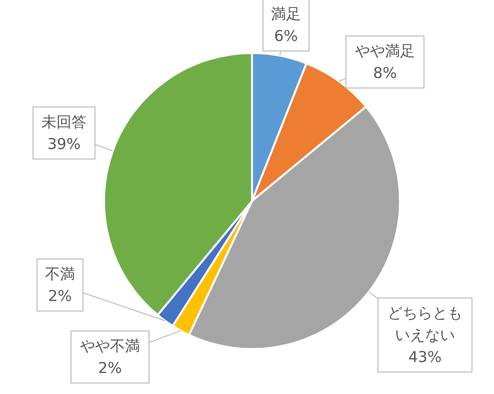 The image size is (494, 394). Describe the element at coordinates (110, 346) in the screenshot. I see `slice-label: やや不満` at that location.